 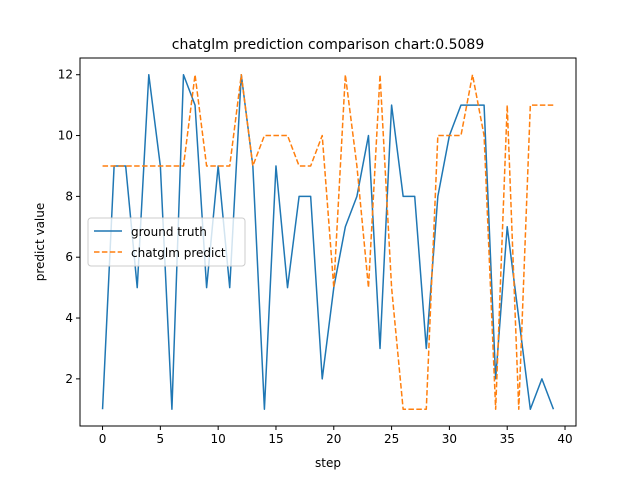 I want to click on x-tick-label: 0, so click(x=103, y=439).